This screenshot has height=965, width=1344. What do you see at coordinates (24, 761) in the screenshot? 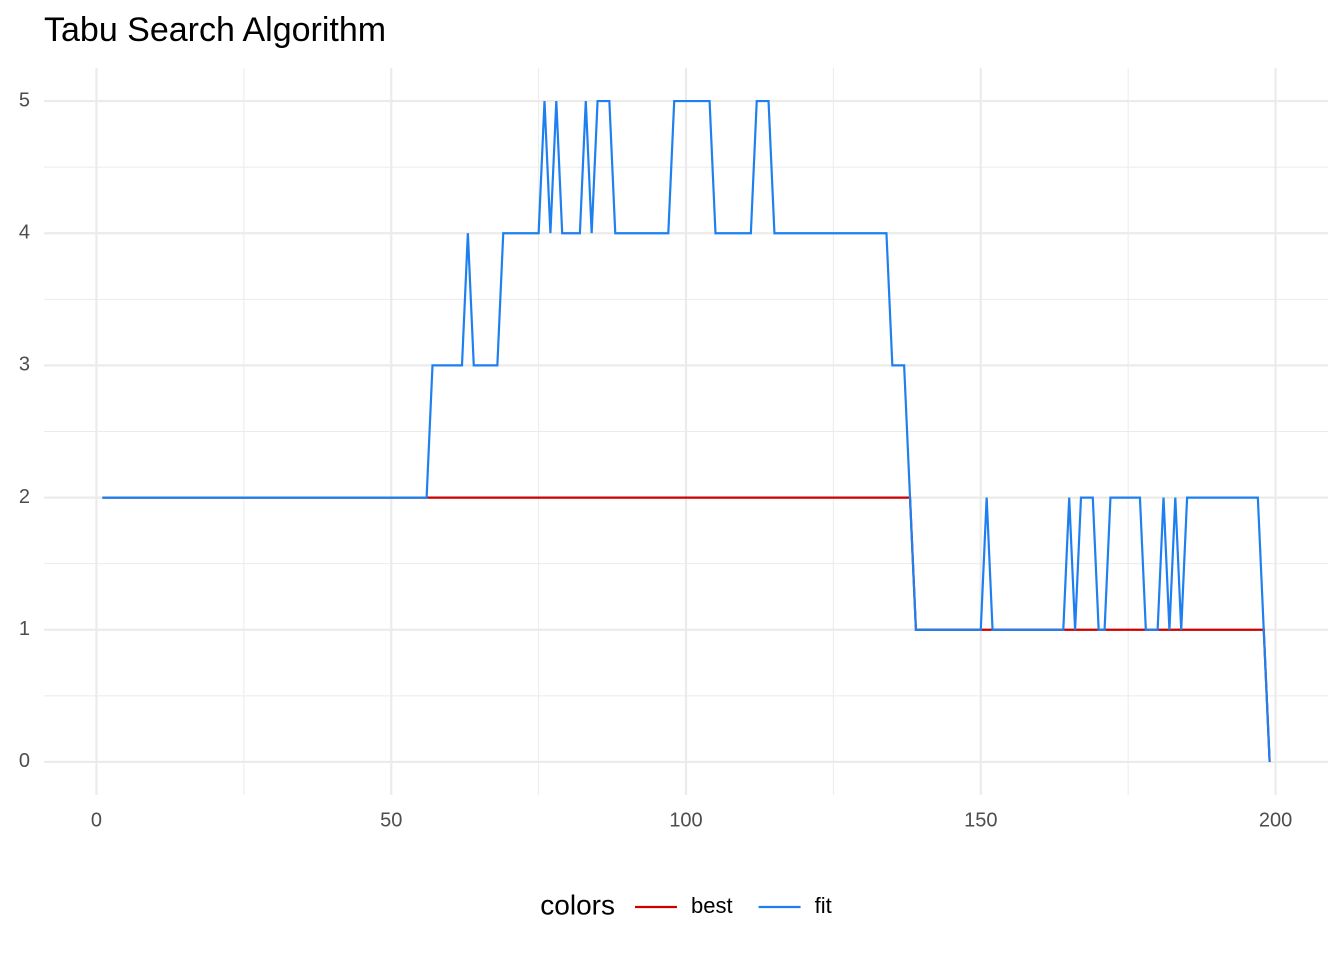
I see `y-tick-label: 0` at bounding box center [24, 761].